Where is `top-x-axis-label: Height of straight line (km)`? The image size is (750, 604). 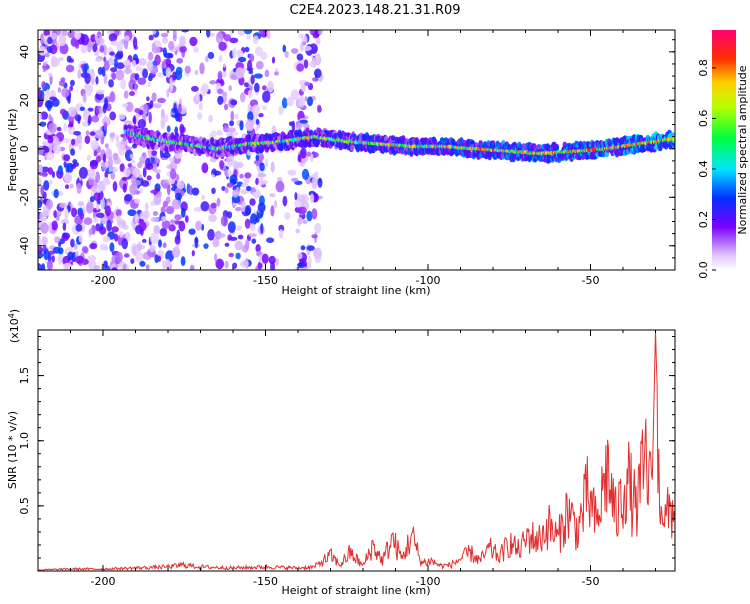 top-x-axis-label: Height of straight line (km) is located at coordinates (355, 290).